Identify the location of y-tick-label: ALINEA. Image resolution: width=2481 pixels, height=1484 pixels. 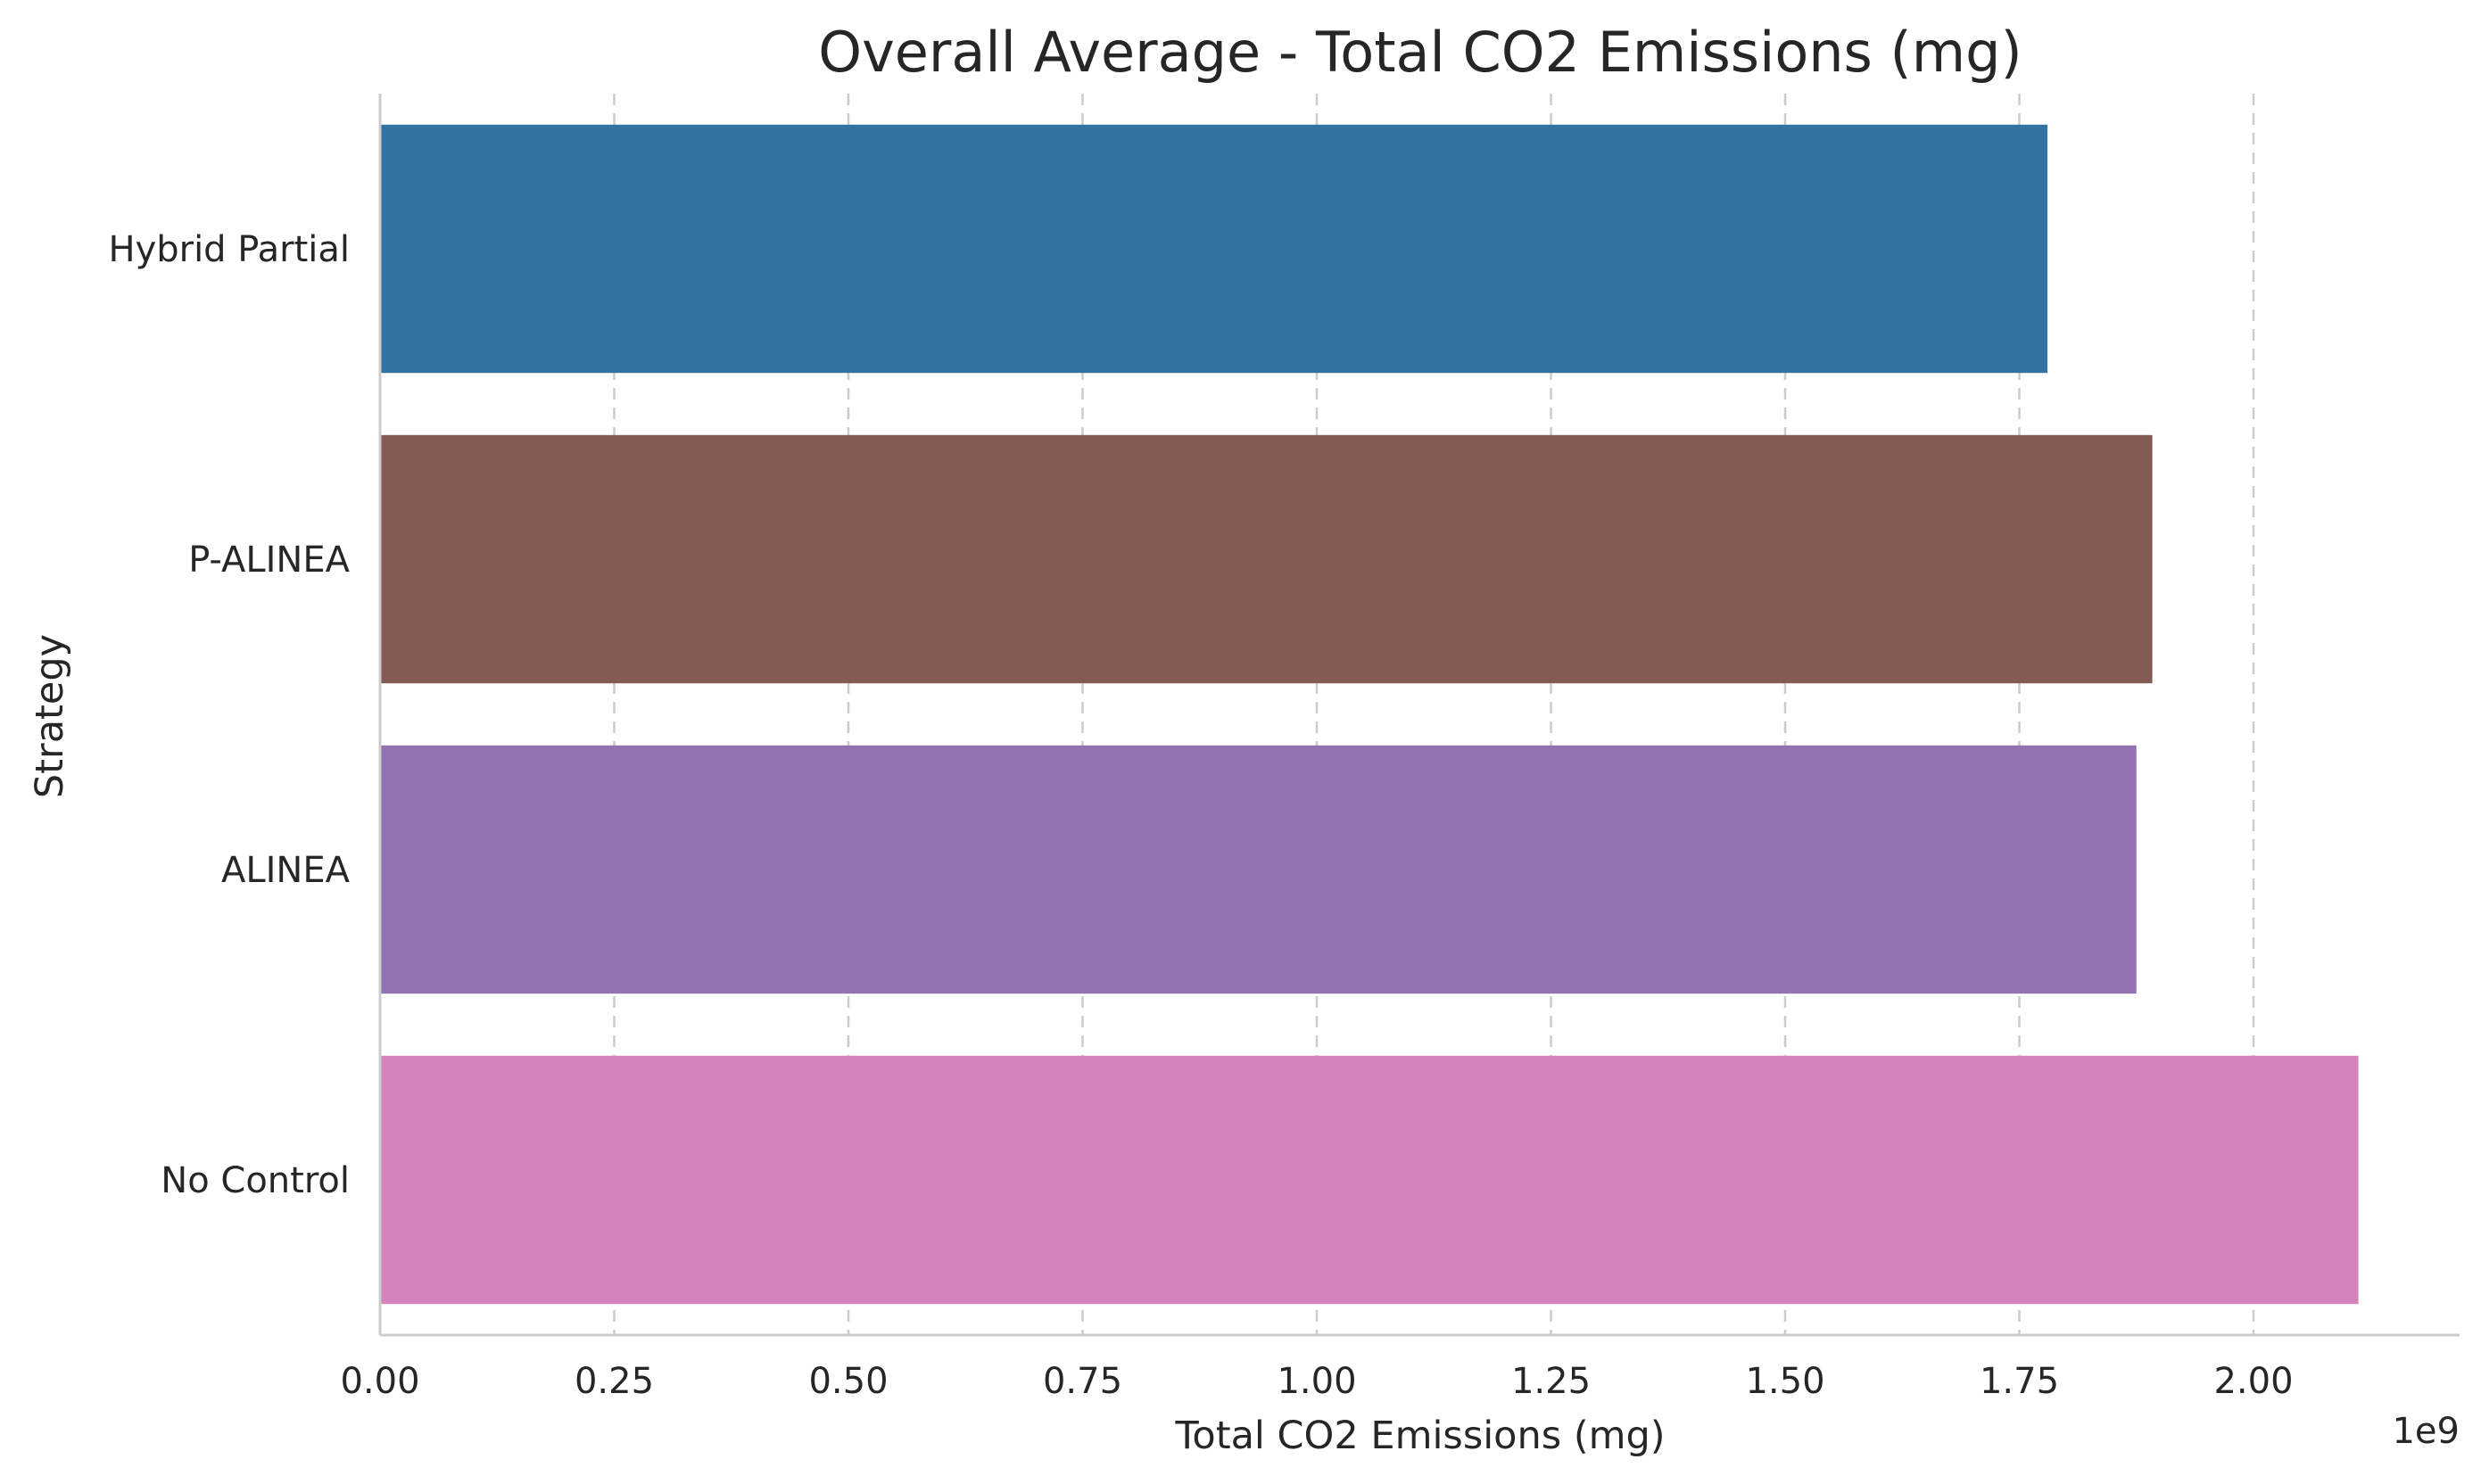
(286, 870).